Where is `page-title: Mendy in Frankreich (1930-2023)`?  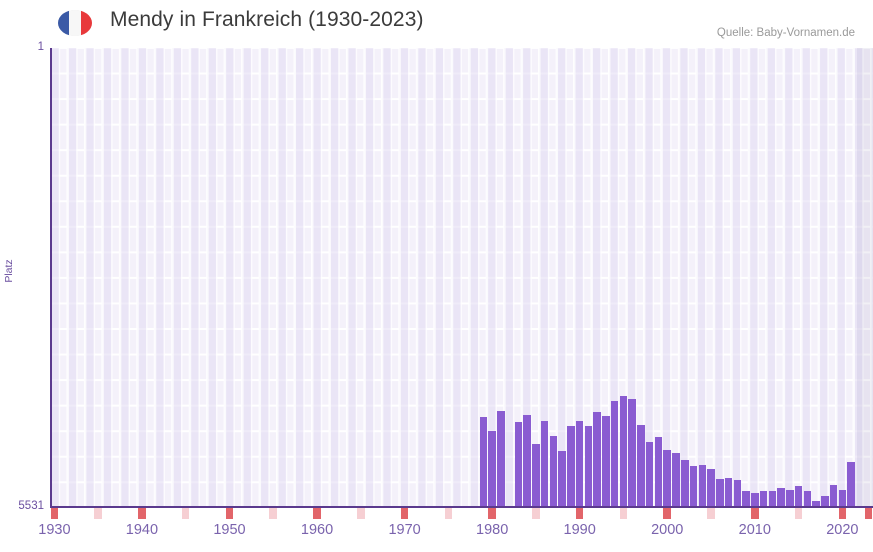 page-title: Mendy in Frankreich (1930-2023) is located at coordinates (267, 19).